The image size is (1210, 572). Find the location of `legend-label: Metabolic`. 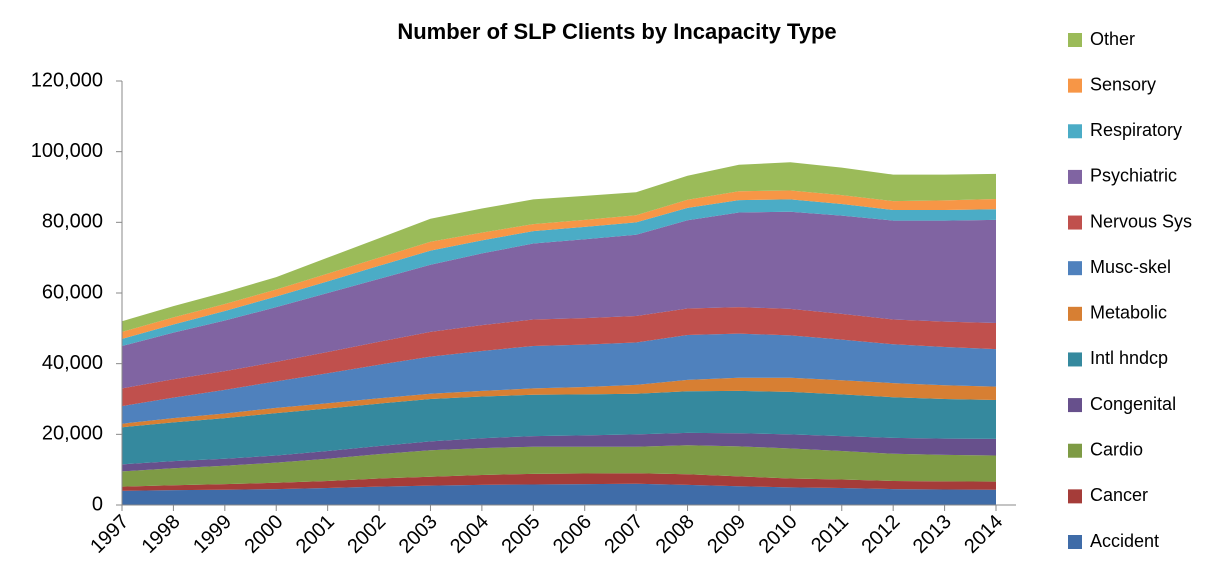

legend-label: Metabolic is located at coordinates (1128, 313).